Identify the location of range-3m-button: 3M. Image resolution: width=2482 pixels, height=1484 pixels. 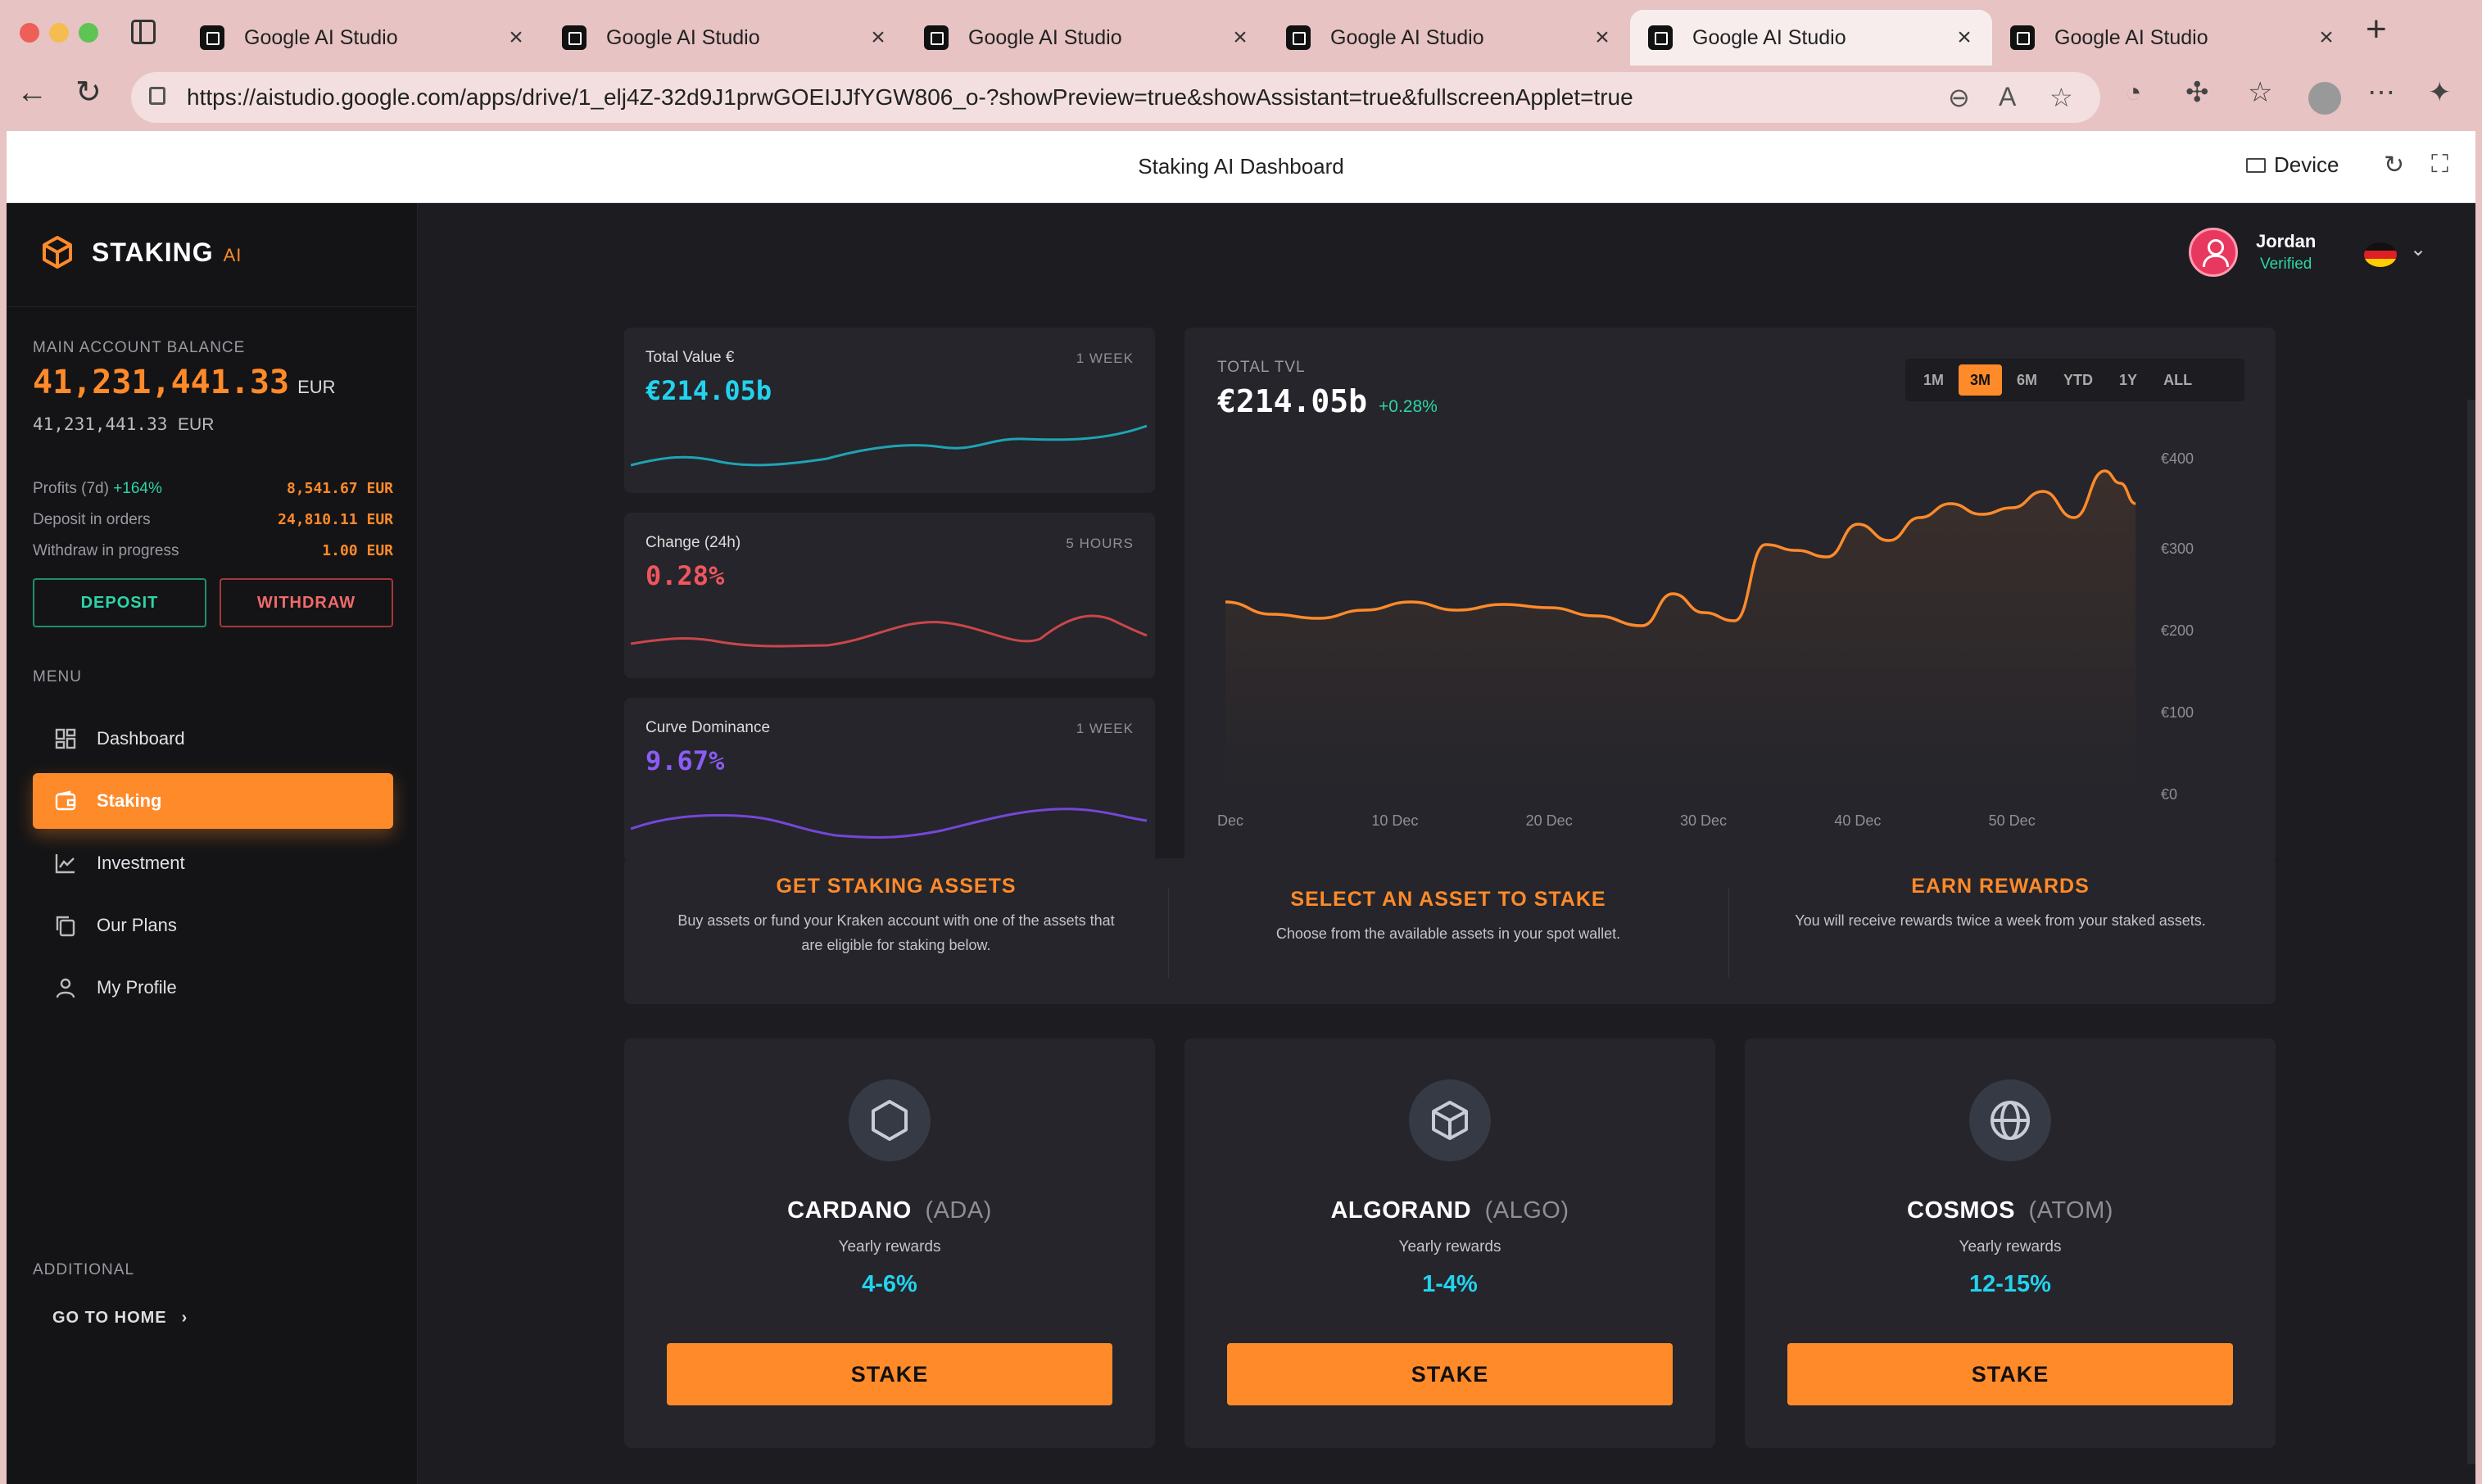
(1981, 380).